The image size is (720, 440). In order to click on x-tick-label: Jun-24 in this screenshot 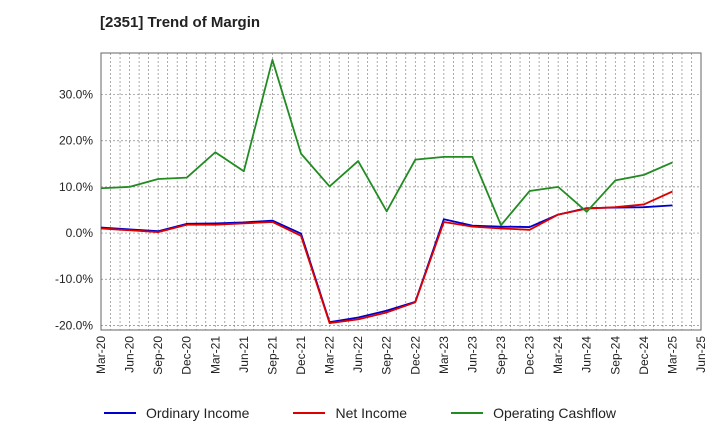, I will do `click(587, 354)`.